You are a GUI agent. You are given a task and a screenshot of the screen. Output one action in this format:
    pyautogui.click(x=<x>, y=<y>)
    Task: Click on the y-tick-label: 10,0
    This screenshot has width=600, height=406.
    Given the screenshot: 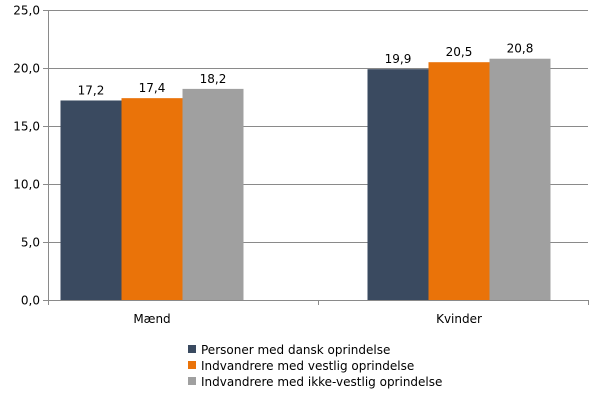 What is the action you would take?
    pyautogui.click(x=26, y=185)
    